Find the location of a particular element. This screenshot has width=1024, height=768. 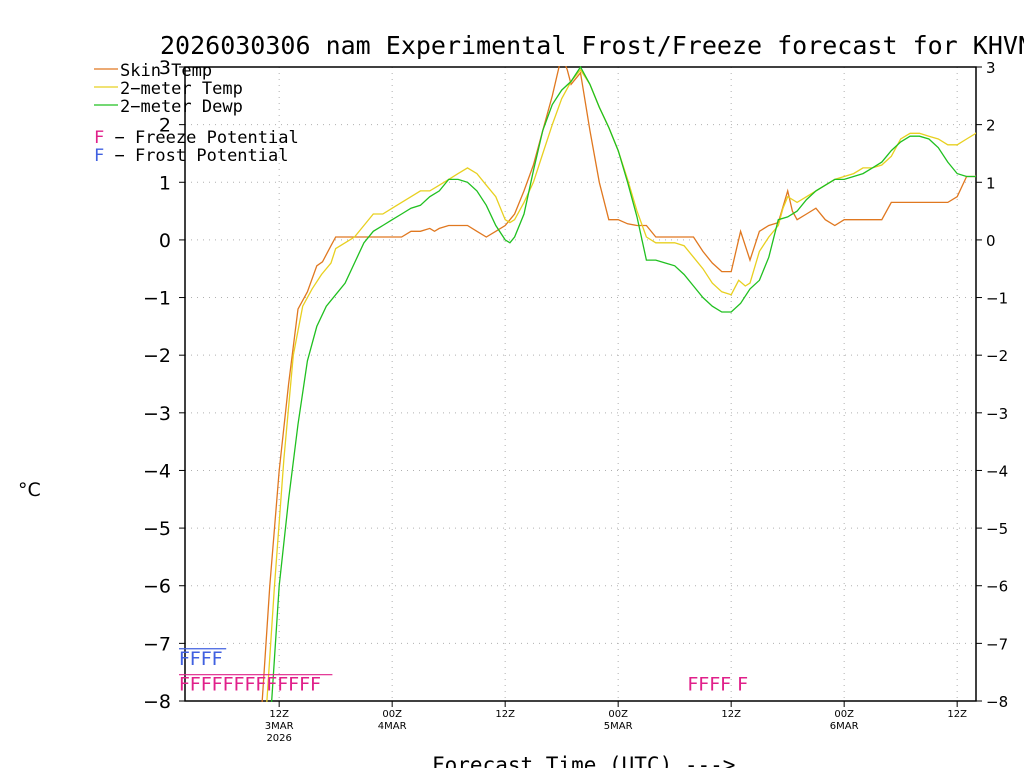

potential-marker: FFFFFFFFFFFFF is located at coordinates (250, 685).